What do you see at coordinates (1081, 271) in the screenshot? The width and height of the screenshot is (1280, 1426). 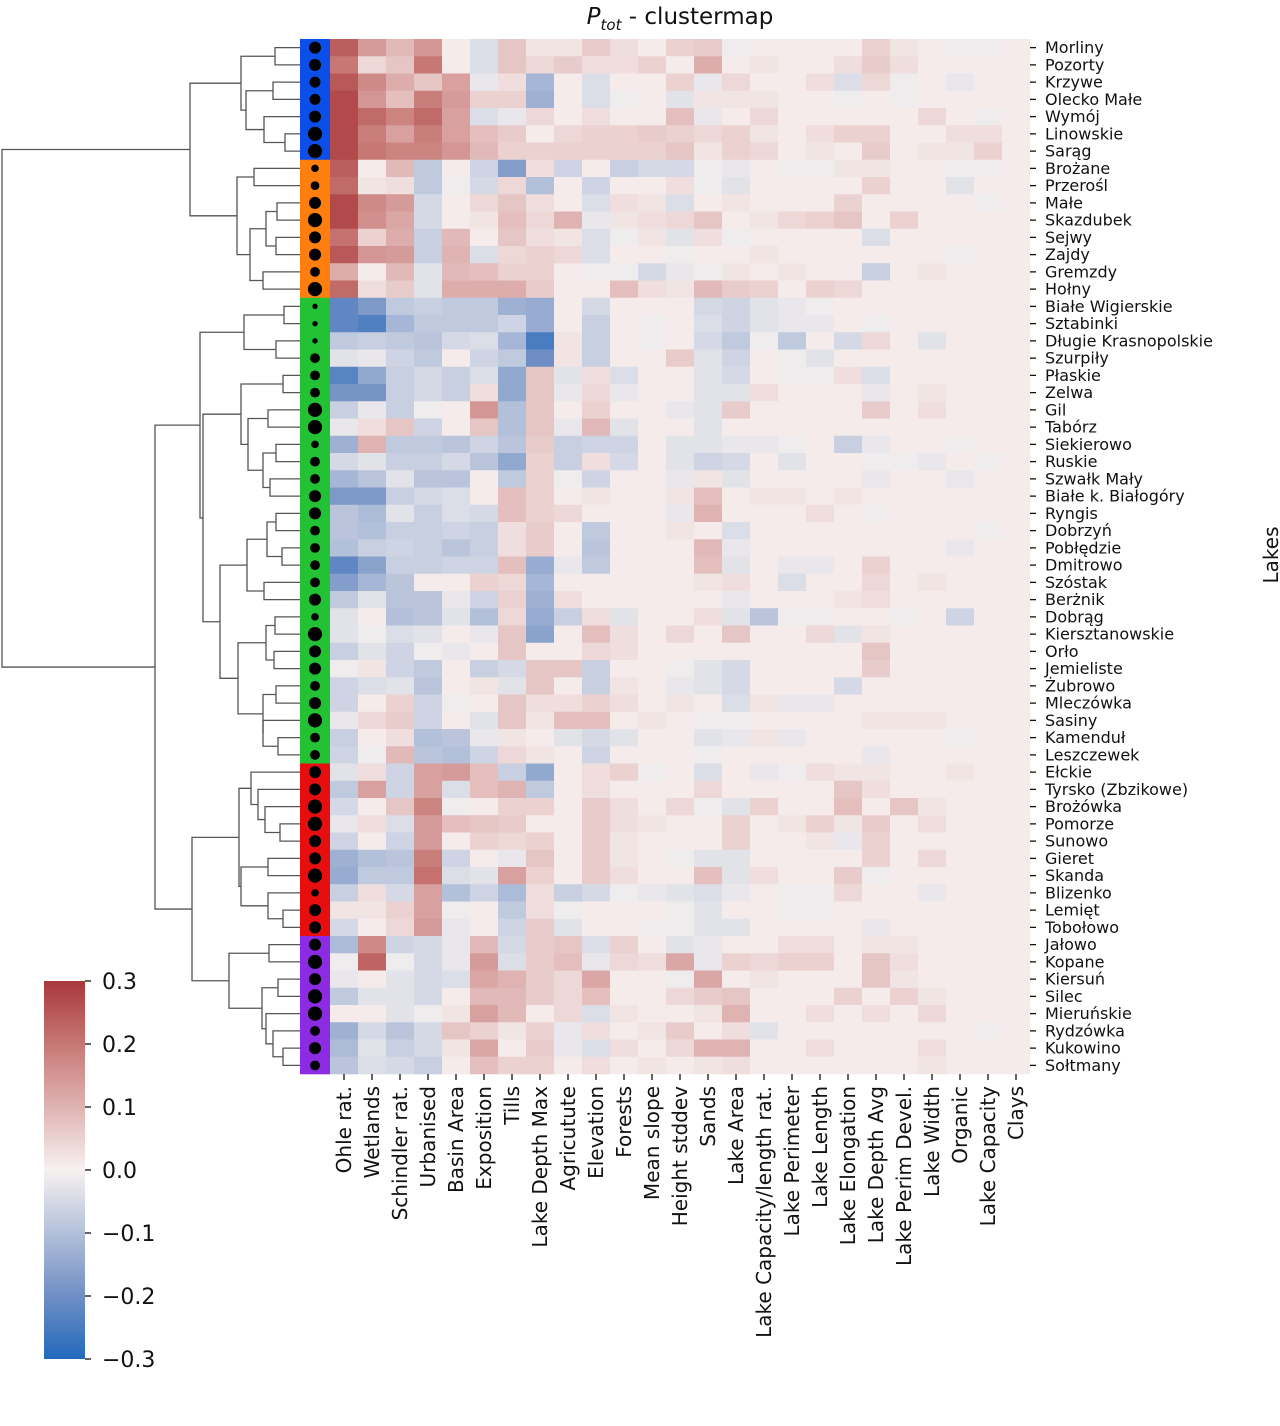 I see `row-label: Gremzdy` at bounding box center [1081, 271].